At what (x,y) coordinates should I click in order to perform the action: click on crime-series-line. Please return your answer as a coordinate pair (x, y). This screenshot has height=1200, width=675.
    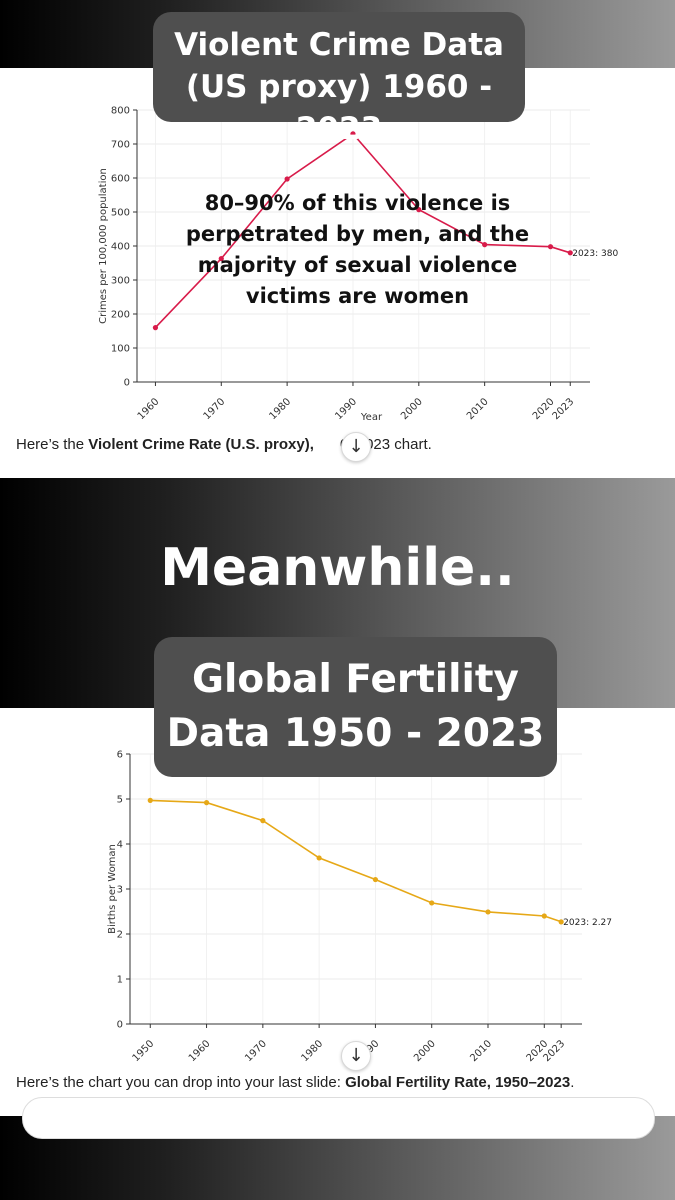
    Looking at the image, I should click on (362, 230).